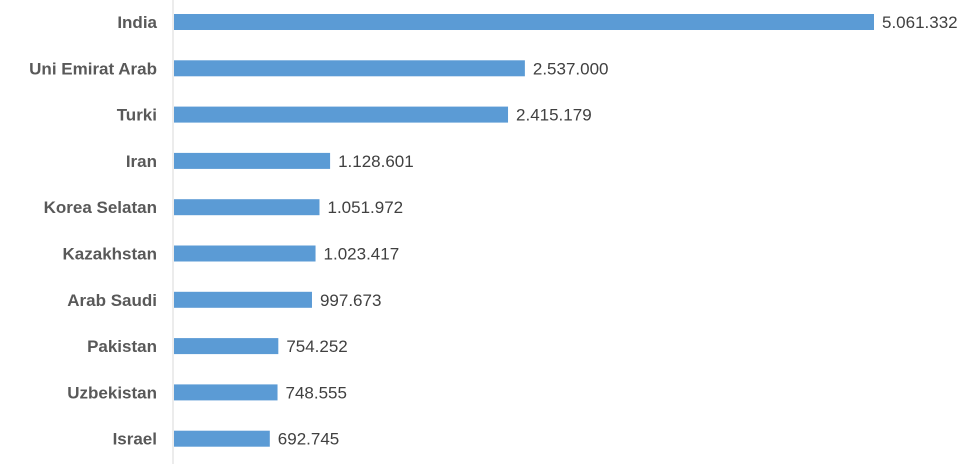 This screenshot has height=464, width=972. I want to click on data-label: 997.673, so click(350, 300).